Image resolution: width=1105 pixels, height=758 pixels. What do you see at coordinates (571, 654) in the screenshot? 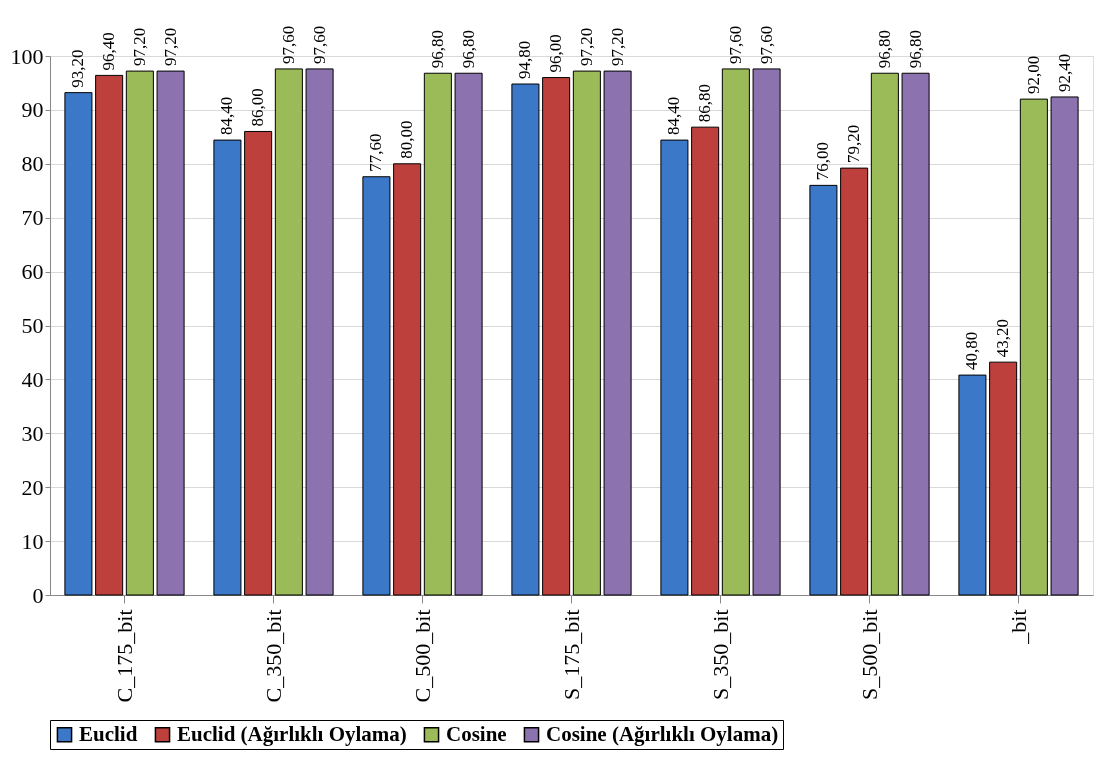
I see `x-tick-label: S_175_bit` at bounding box center [571, 654].